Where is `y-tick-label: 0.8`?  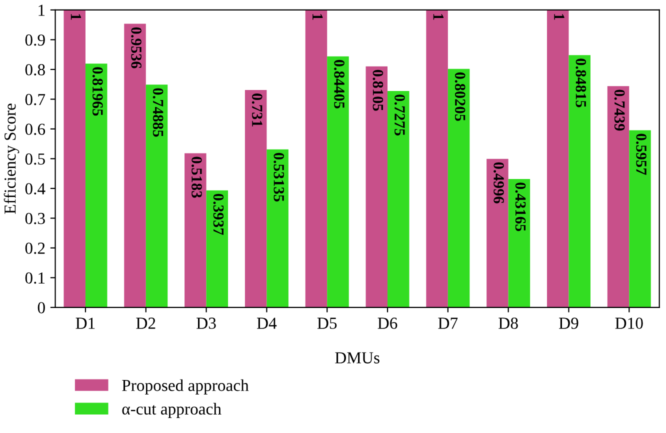 y-tick-label: 0.8 is located at coordinates (35, 70).